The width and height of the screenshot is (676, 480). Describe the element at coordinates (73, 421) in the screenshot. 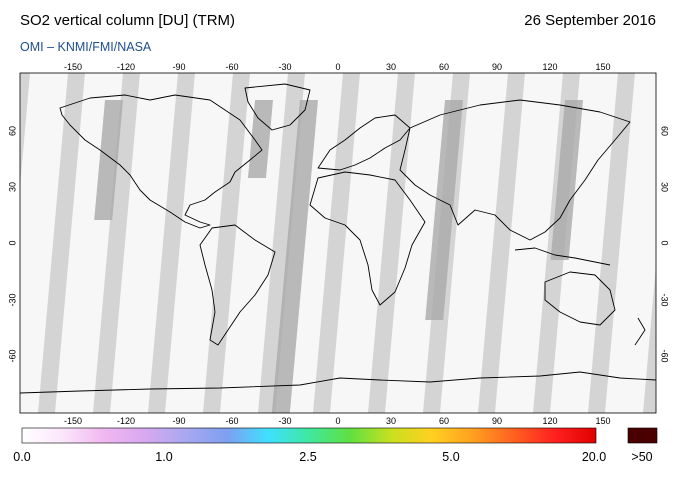

I see `lon-tick-bottom: -150` at that location.